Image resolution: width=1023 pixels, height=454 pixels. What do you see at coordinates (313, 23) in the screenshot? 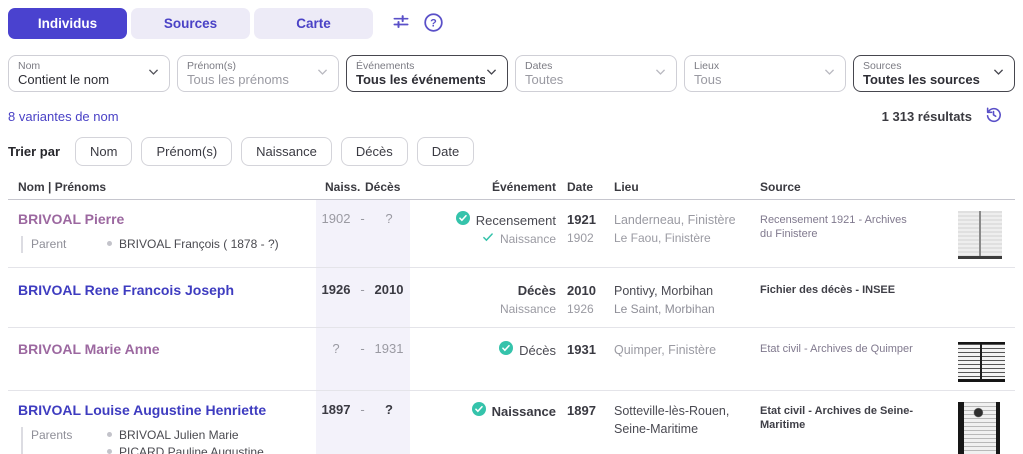
I see `tab-carte: Carte` at bounding box center [313, 23].